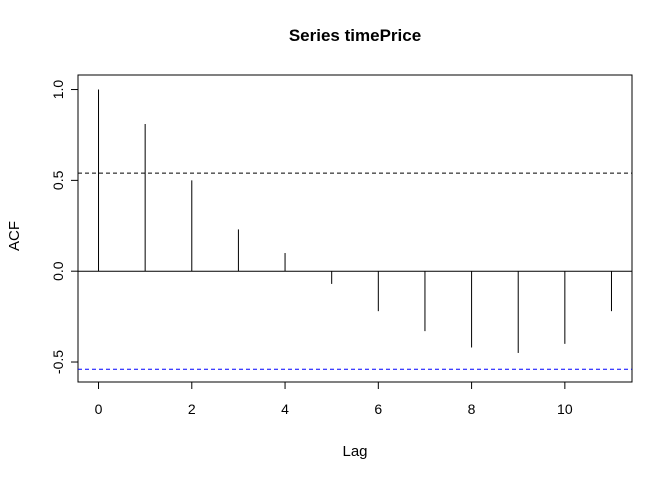 This screenshot has height=480, width=672. Describe the element at coordinates (378, 409) in the screenshot. I see `x-tick-label: 6` at that location.